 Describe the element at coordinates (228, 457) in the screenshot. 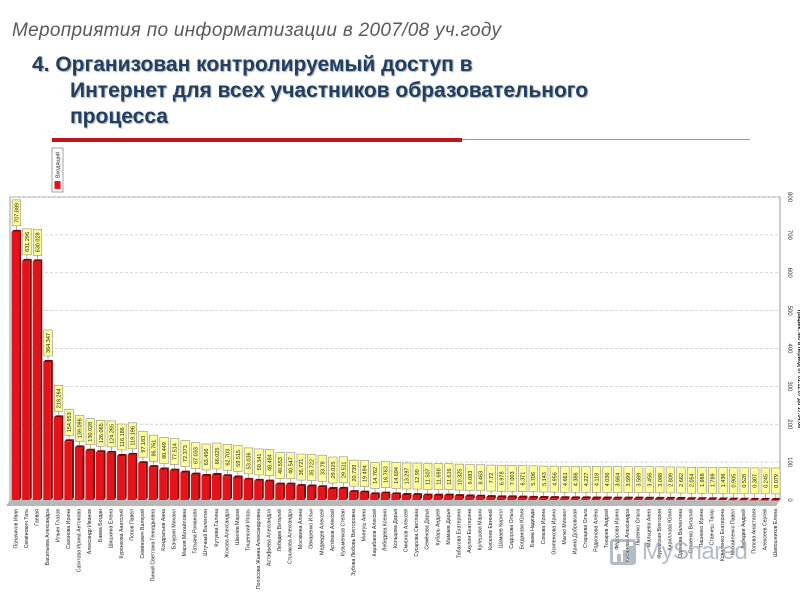

I see `value-label: 62.703` at that location.